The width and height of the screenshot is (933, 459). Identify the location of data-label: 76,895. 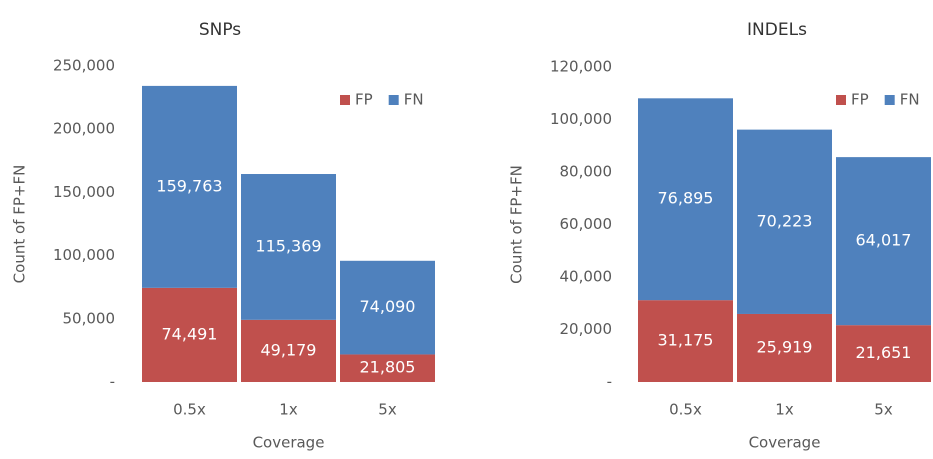
(686, 198).